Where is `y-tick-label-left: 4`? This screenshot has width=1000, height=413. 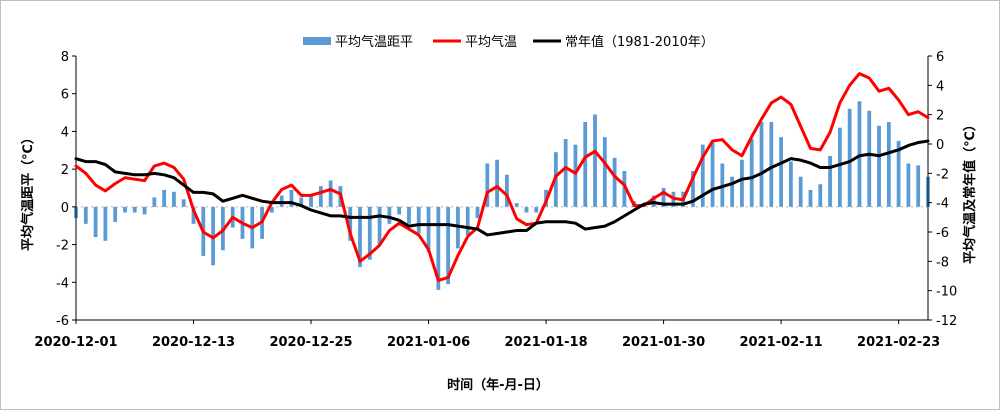 y-tick-label-left: 4 is located at coordinates (65, 132).